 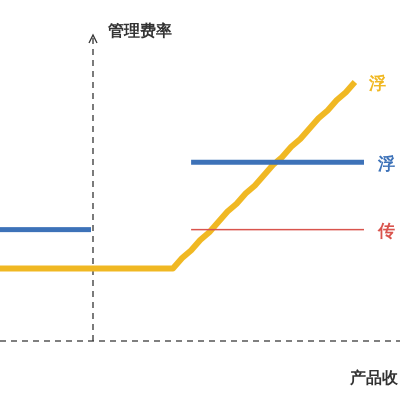 What do you see at coordinates (139, 30) in the screenshot?
I see `y-axis-title: 管理费率` at bounding box center [139, 30].